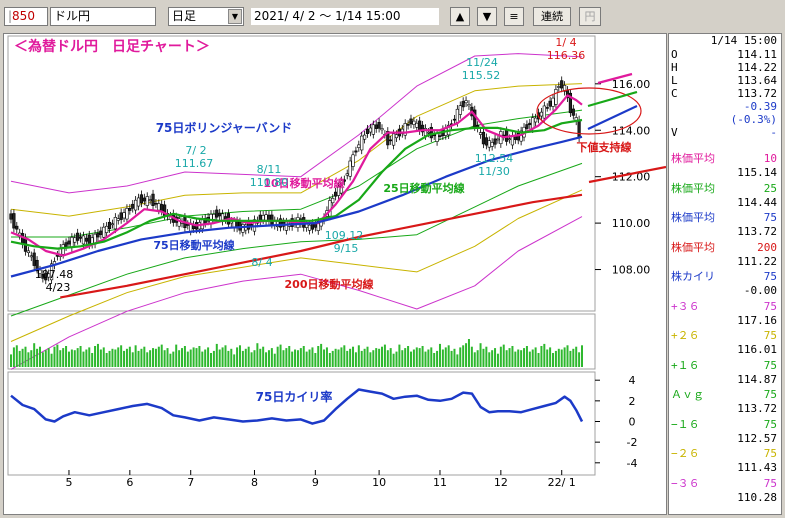 This screenshot has width=785, height=518. Describe the element at coordinates (725, 484) in the screenshot. I see `indicator-label-row: −３６ 75` at that location.